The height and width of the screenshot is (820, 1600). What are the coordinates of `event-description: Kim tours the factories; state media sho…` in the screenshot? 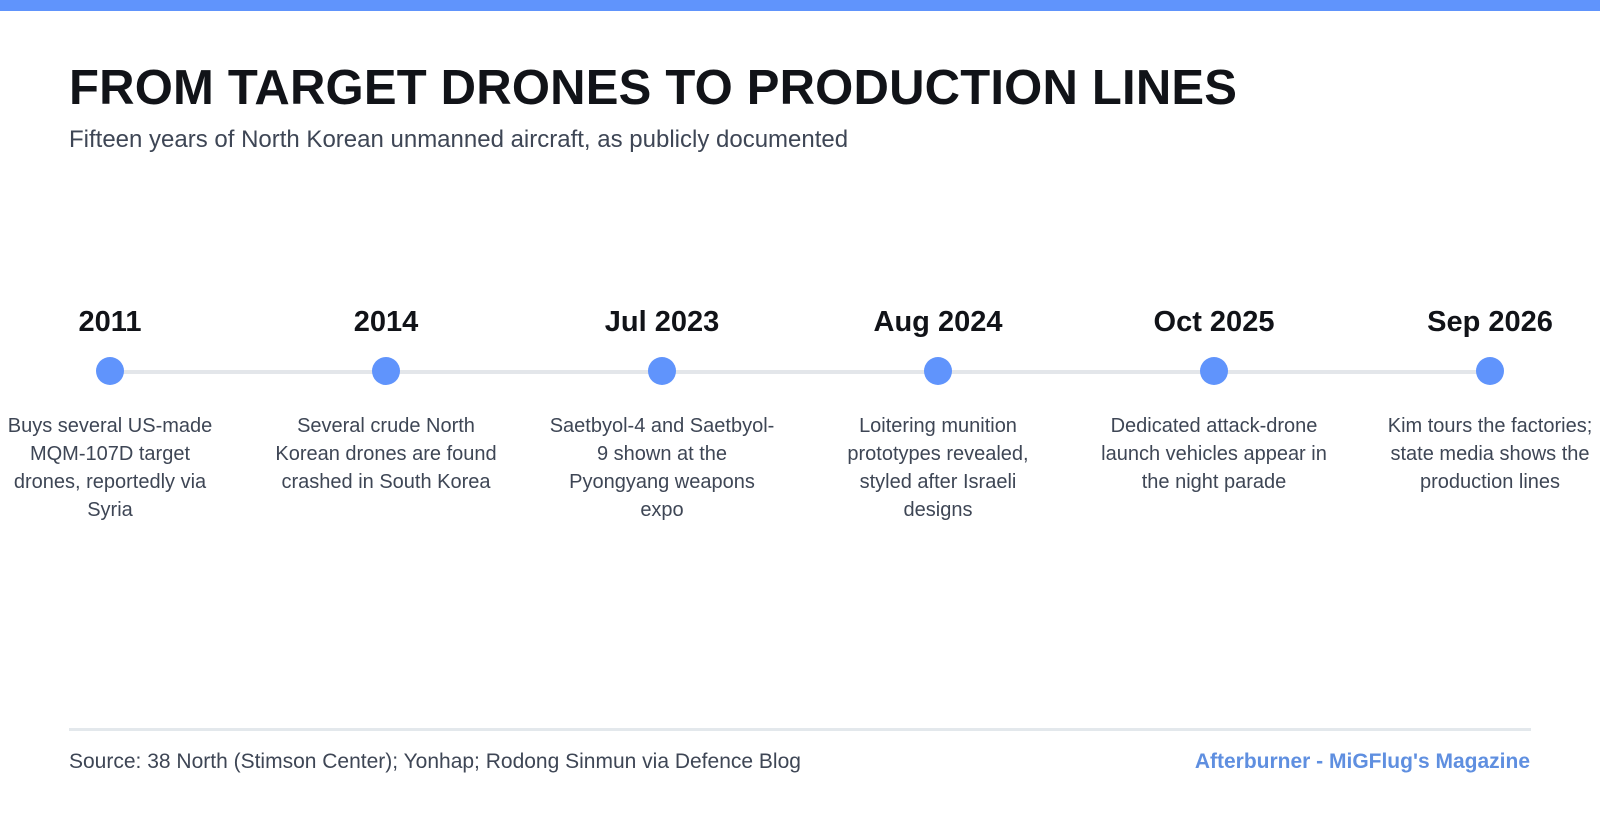 It's located at (1490, 454).